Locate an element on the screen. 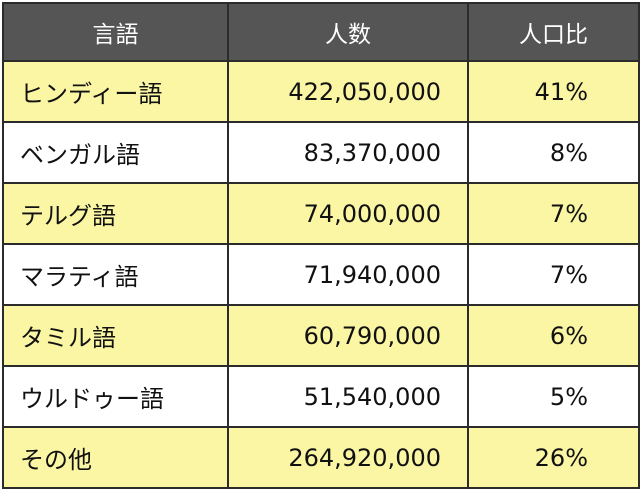 This screenshot has height=489, width=640. table-row: ヒンディー語 422,050,000 41% is located at coordinates (321, 91).